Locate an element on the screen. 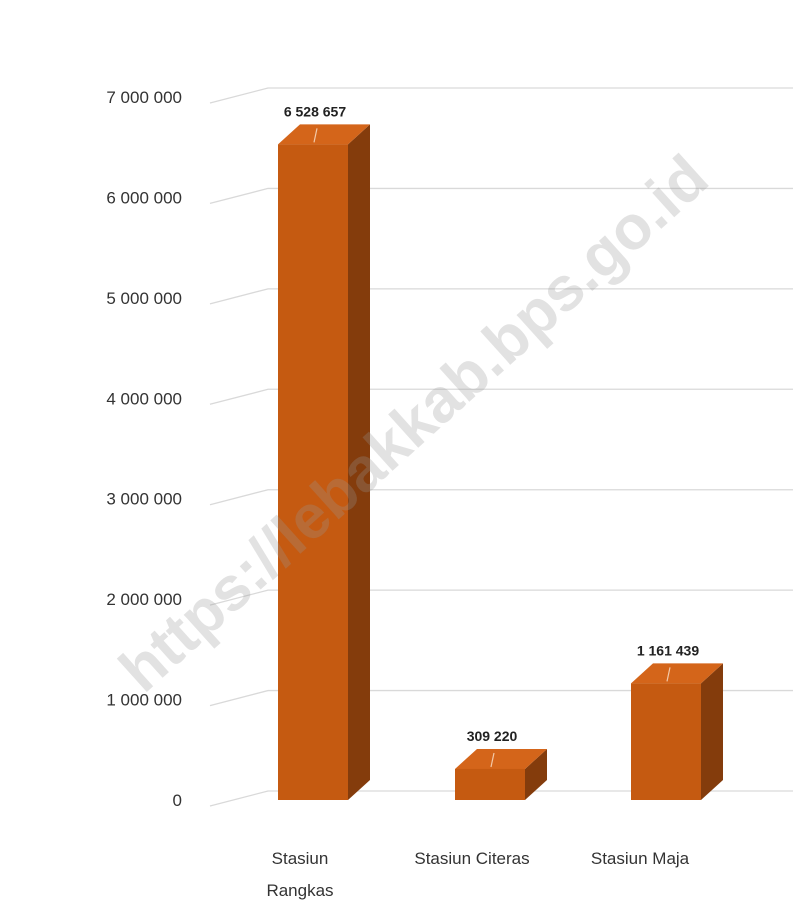 The image size is (793, 908). category-label: Stasiun Citeras is located at coordinates (471, 858).